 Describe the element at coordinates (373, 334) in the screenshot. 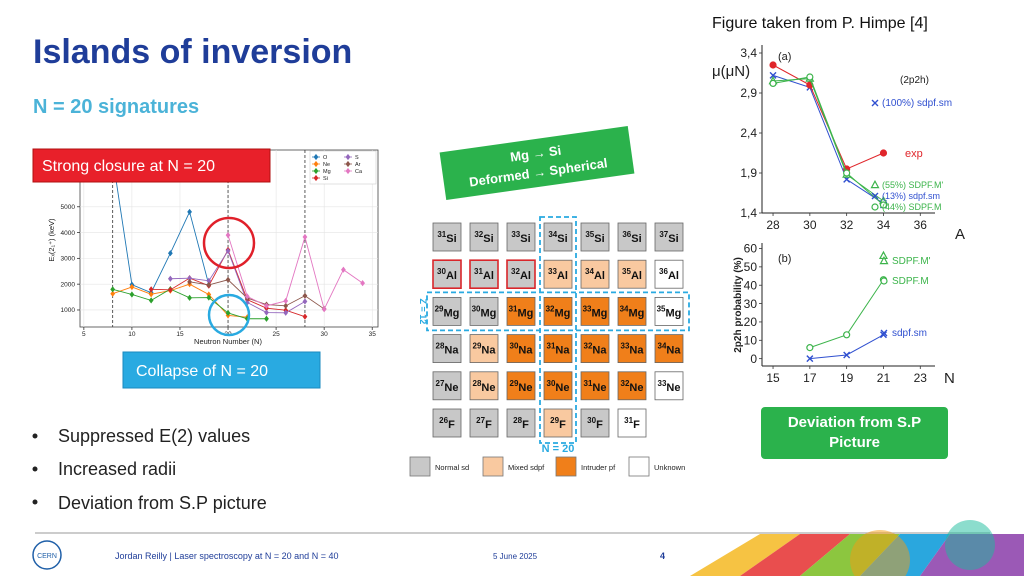

I see `x-tick-label: 35` at that location.